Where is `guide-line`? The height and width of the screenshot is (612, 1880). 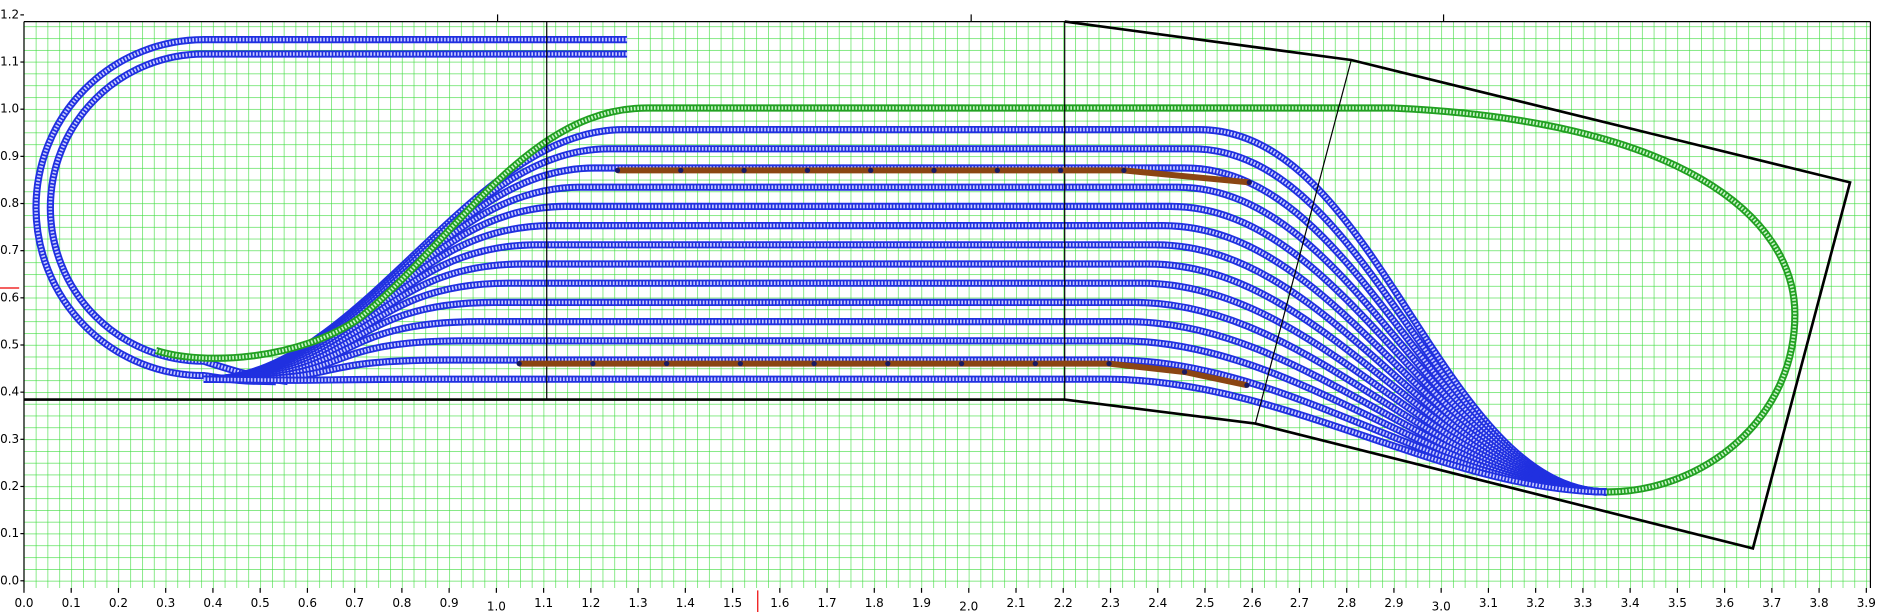 guide-line is located at coordinates (1303, 241).